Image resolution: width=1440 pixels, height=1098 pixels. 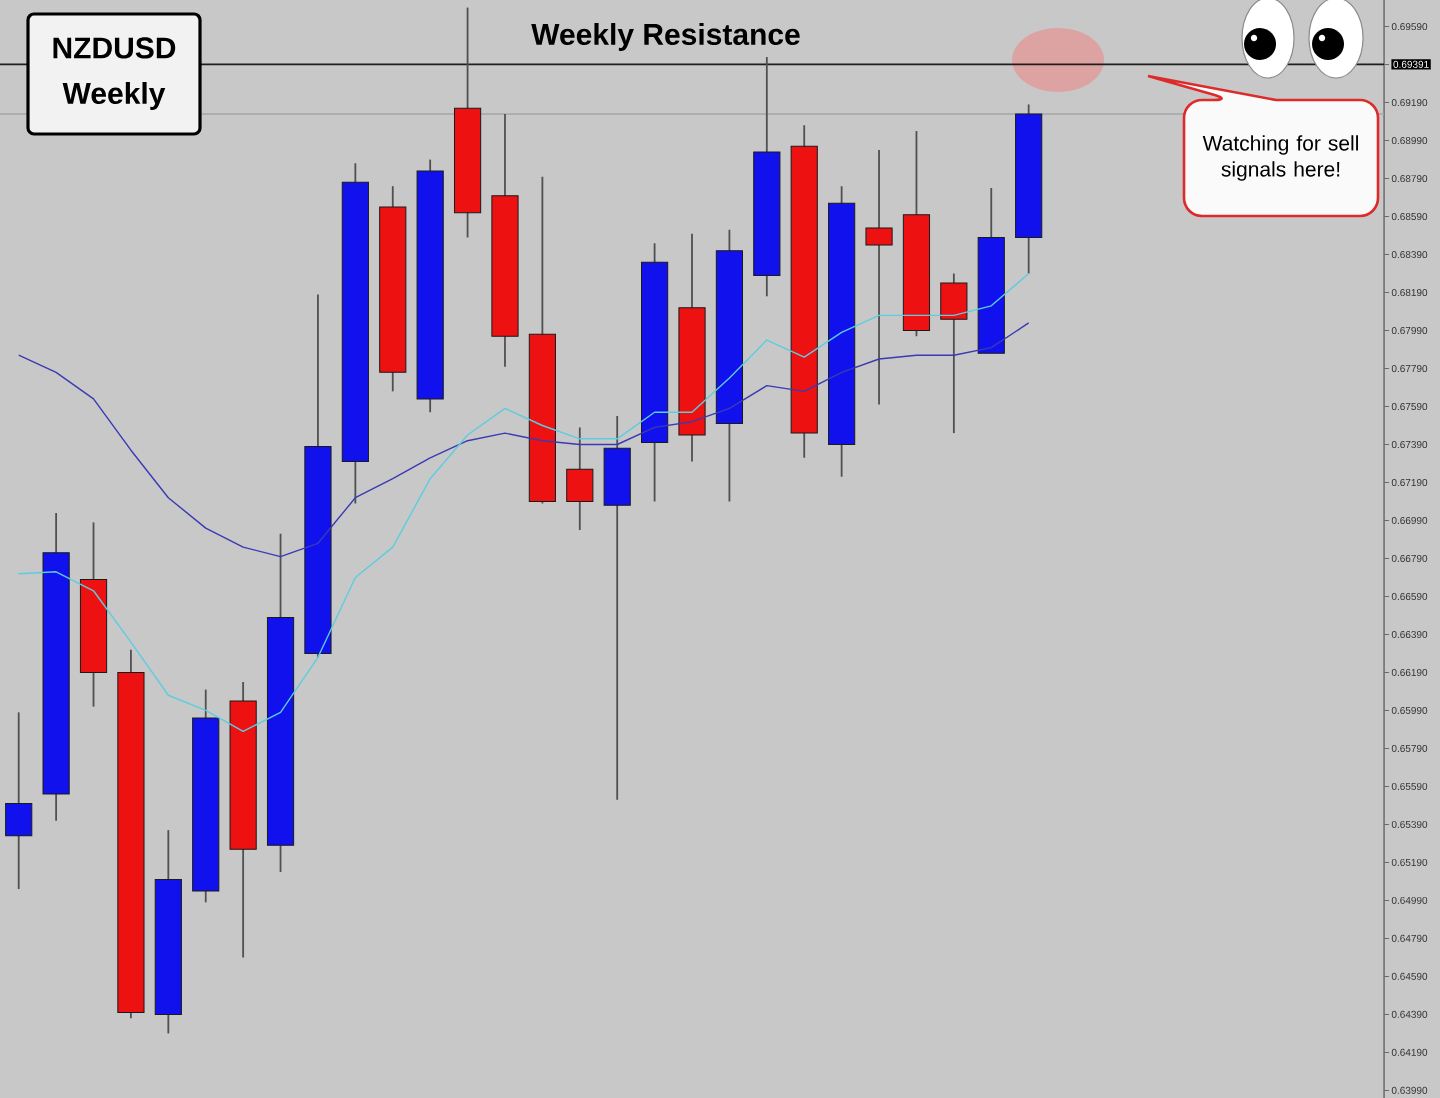 What do you see at coordinates (114, 96) in the screenshot?
I see `text: Weekly` at bounding box center [114, 96].